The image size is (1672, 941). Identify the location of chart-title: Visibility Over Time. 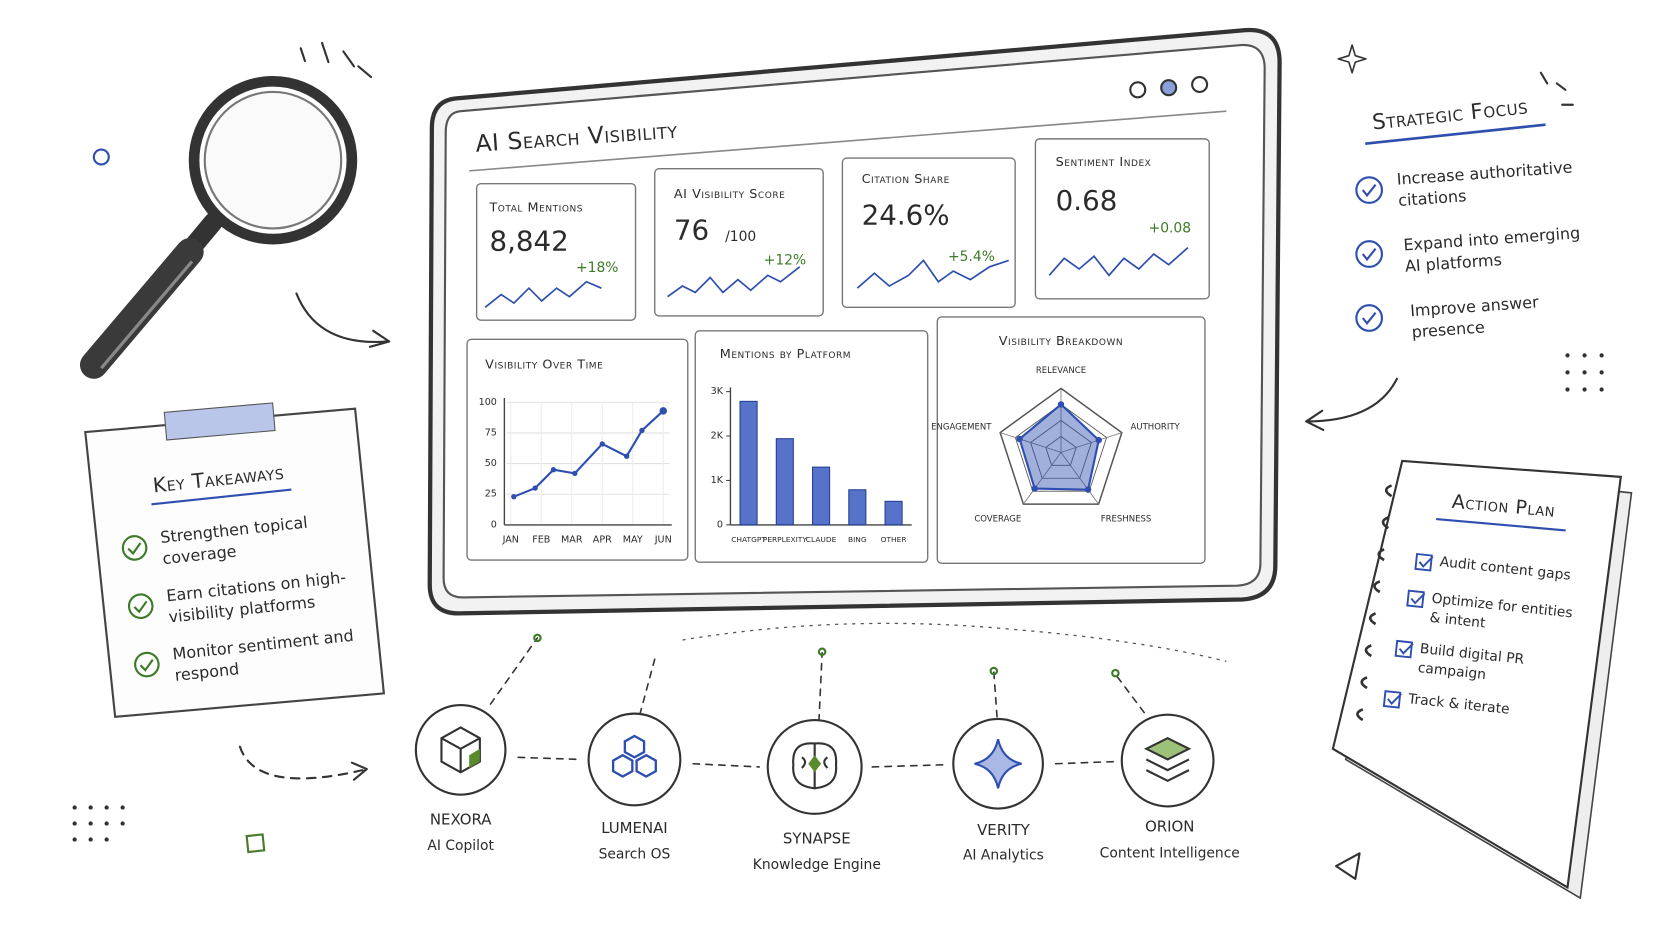
(544, 364).